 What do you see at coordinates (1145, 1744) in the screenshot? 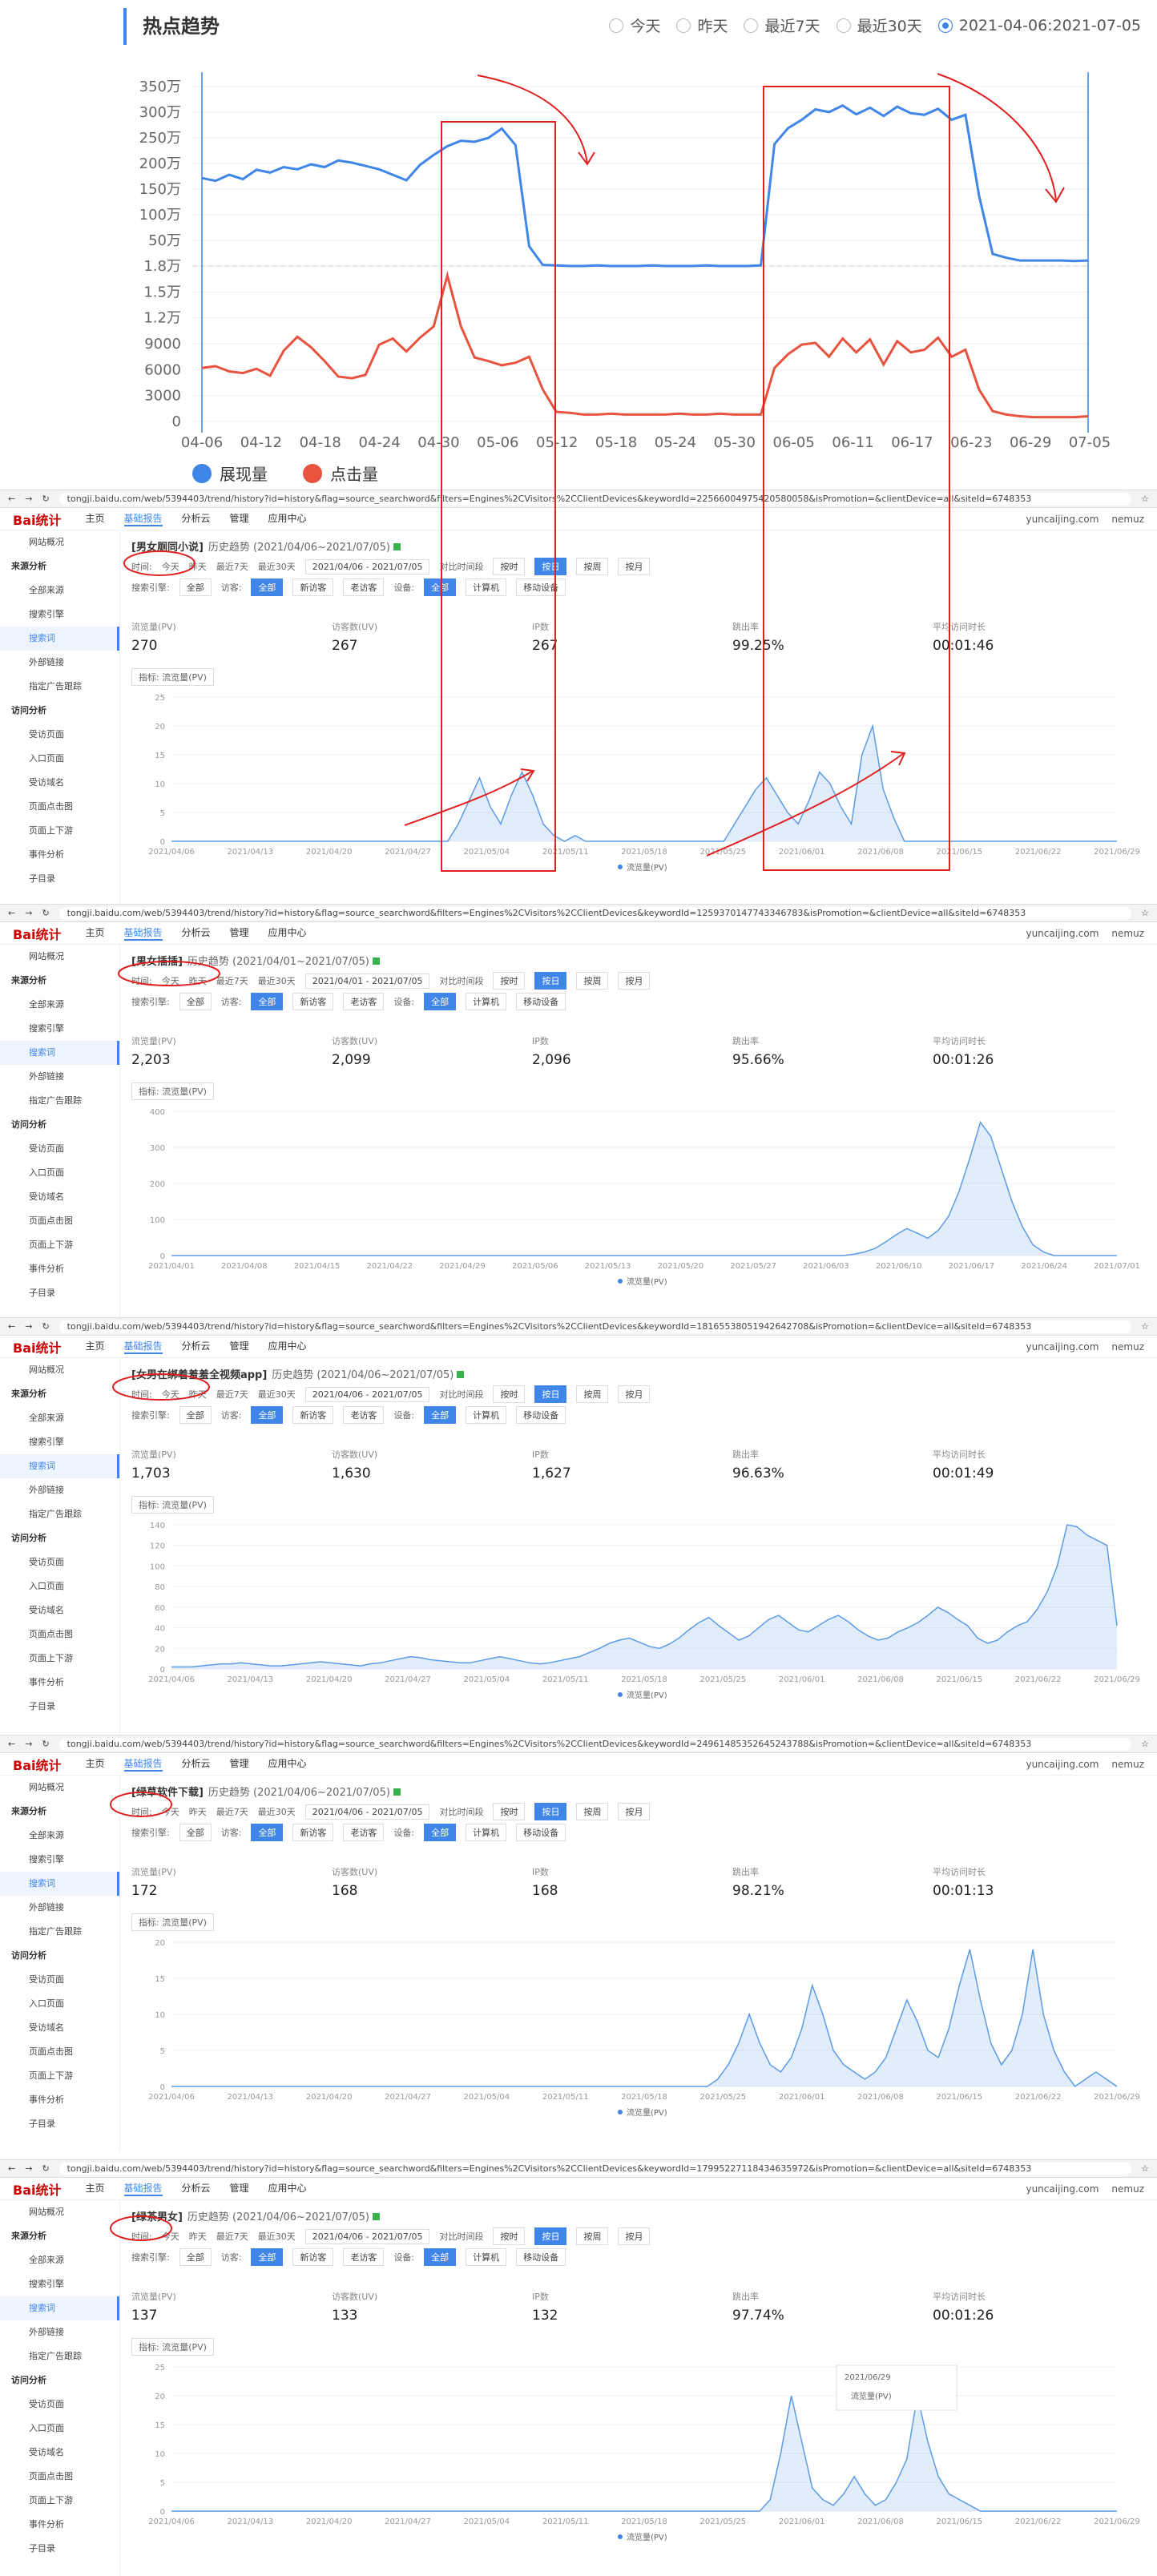
I see `star-icon: ☆` at bounding box center [1145, 1744].